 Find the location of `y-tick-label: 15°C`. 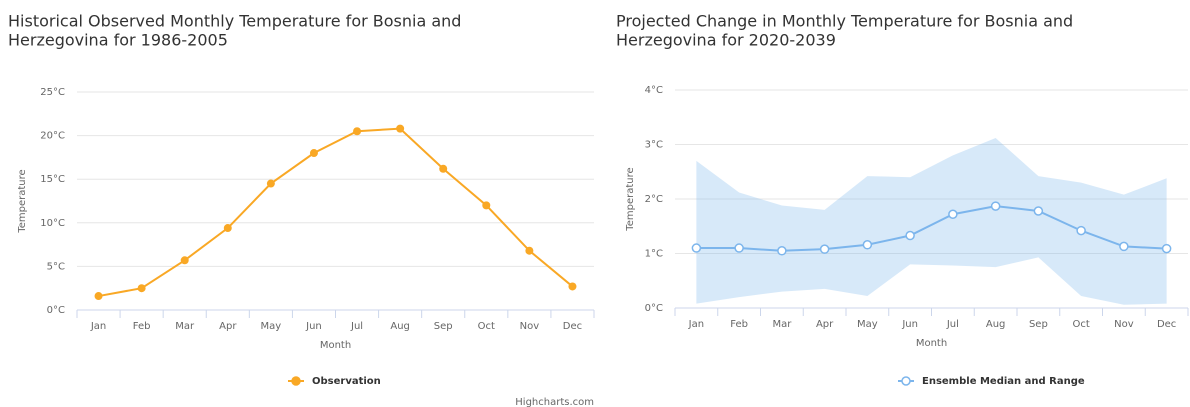

y-tick-label: 15°C is located at coordinates (52, 179).